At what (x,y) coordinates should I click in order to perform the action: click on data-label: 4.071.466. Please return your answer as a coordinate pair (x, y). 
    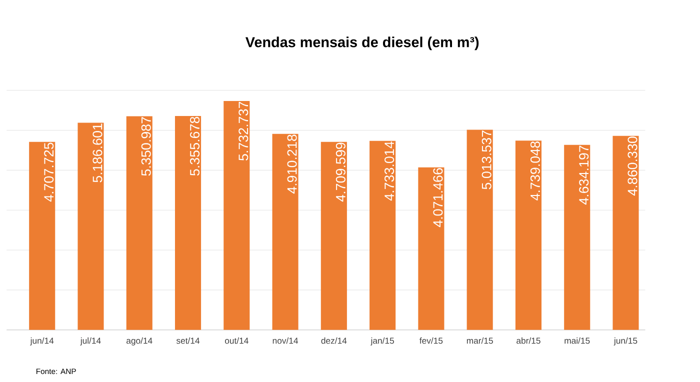
    Looking at the image, I should click on (438, 198).